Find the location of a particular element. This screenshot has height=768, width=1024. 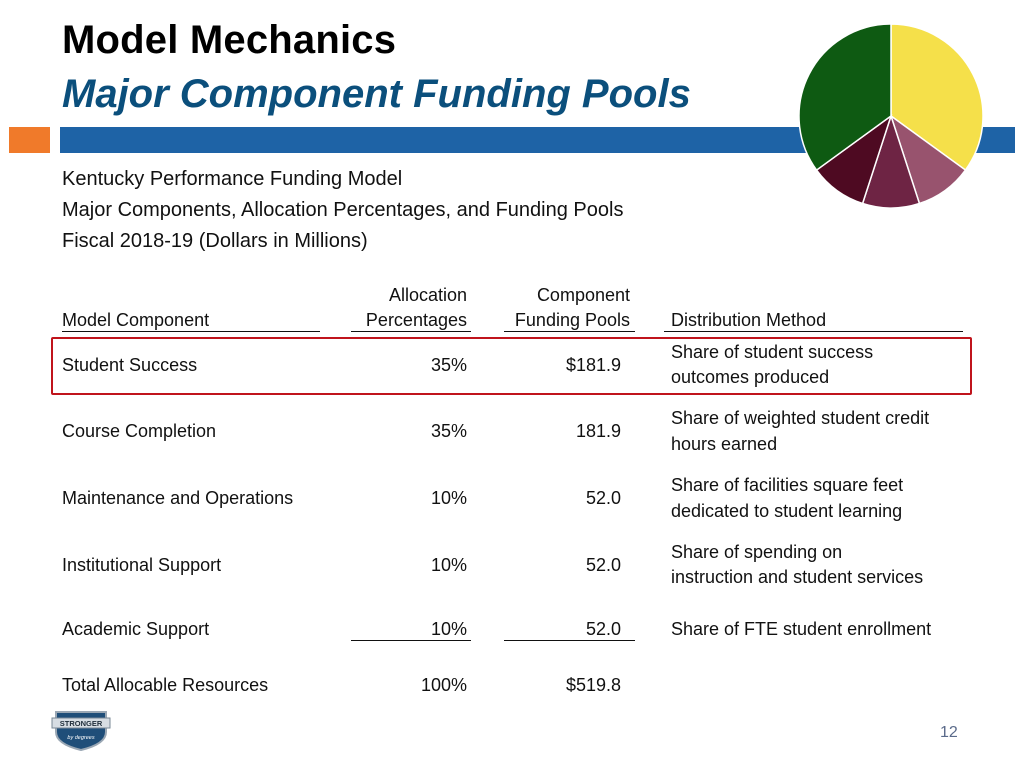

header-component: Model Component is located at coordinates (136, 320).